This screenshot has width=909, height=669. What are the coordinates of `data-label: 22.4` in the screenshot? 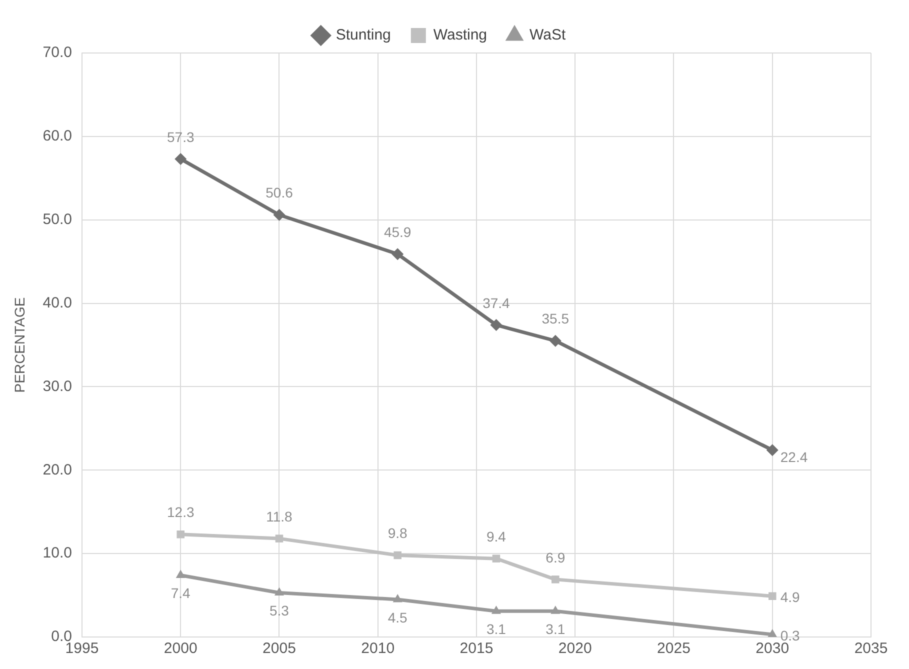 It's located at (794, 456).